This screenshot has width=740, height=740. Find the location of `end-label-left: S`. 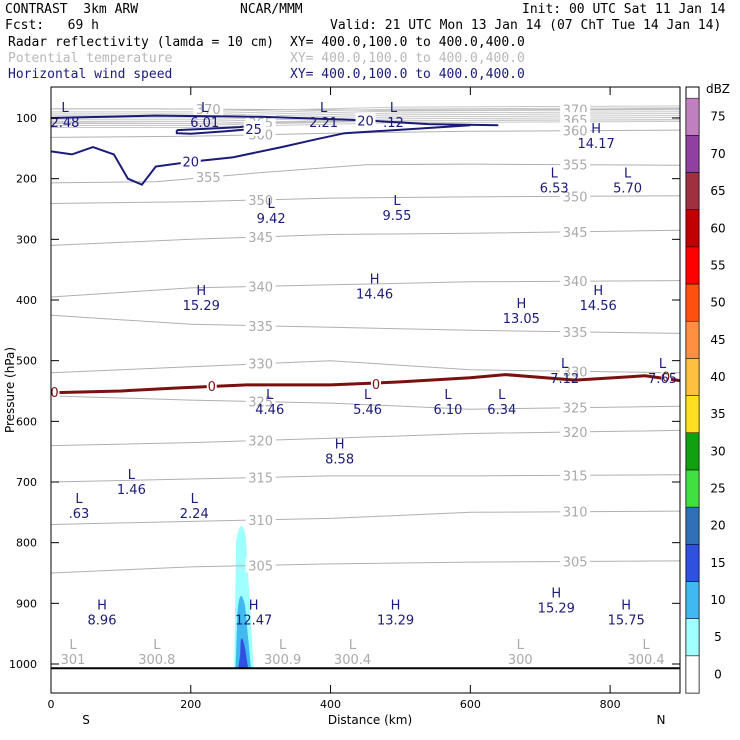

end-label-left: S is located at coordinates (86, 720).